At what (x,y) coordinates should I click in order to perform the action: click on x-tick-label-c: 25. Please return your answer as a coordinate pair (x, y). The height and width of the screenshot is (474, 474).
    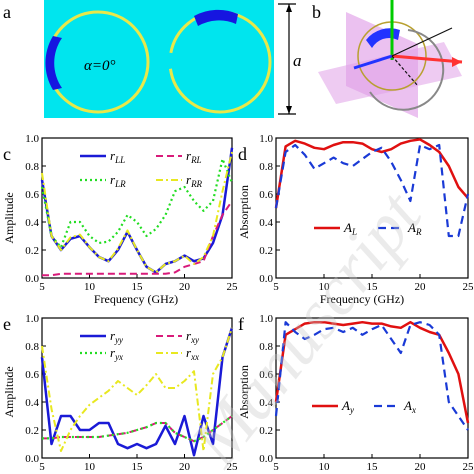
    Looking at the image, I should click on (233, 287).